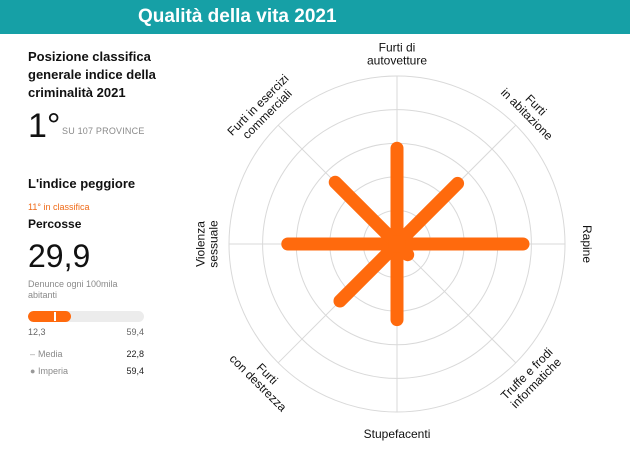 The width and height of the screenshot is (630, 460). What do you see at coordinates (54, 316) in the screenshot?
I see `median-marker` at bounding box center [54, 316].